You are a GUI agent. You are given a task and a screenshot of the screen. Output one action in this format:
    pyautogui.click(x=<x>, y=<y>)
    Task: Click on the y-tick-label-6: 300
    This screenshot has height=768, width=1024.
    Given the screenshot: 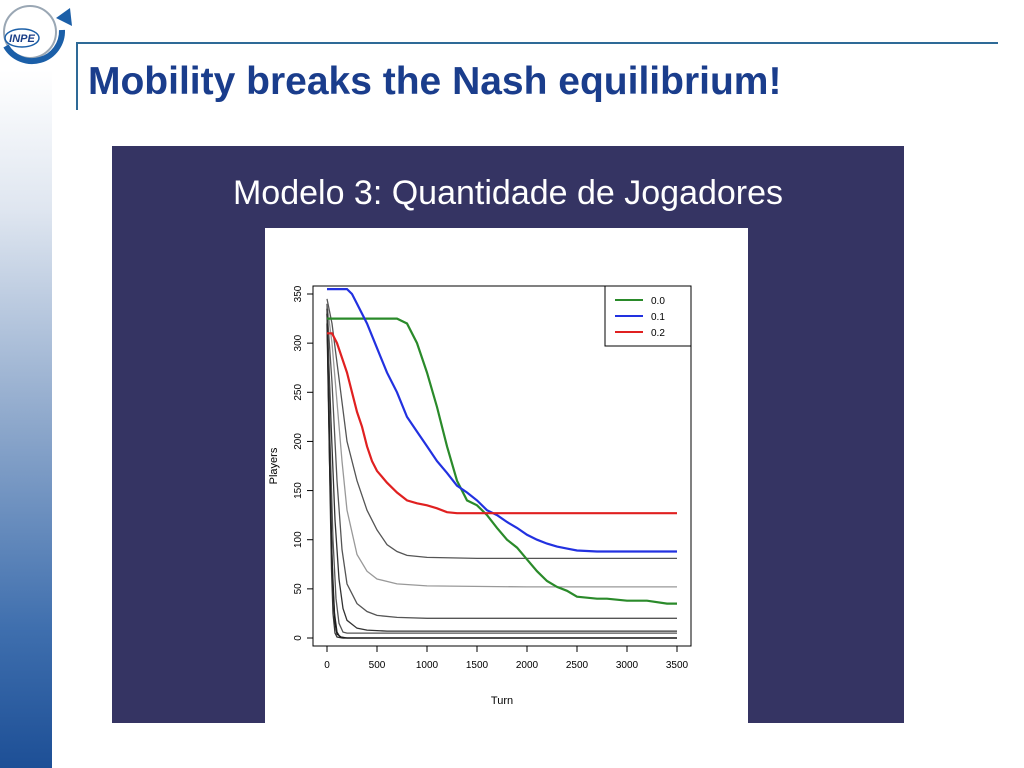 What is the action you would take?
    pyautogui.click(x=298, y=342)
    